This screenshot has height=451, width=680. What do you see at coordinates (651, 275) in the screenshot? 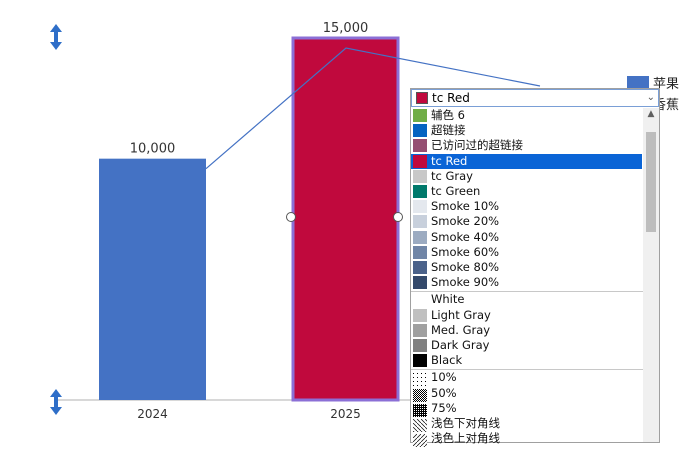
I see `list-scrollbar: ▲` at bounding box center [651, 275].